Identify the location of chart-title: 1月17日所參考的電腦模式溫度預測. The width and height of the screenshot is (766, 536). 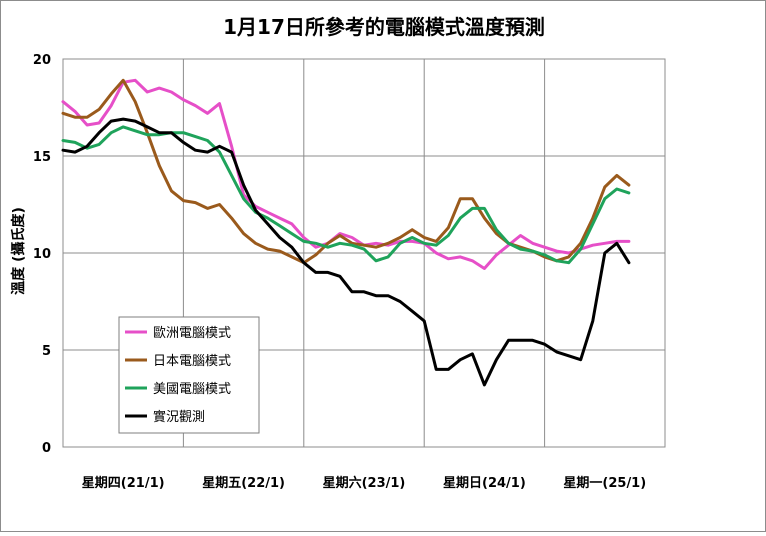
(384, 27).